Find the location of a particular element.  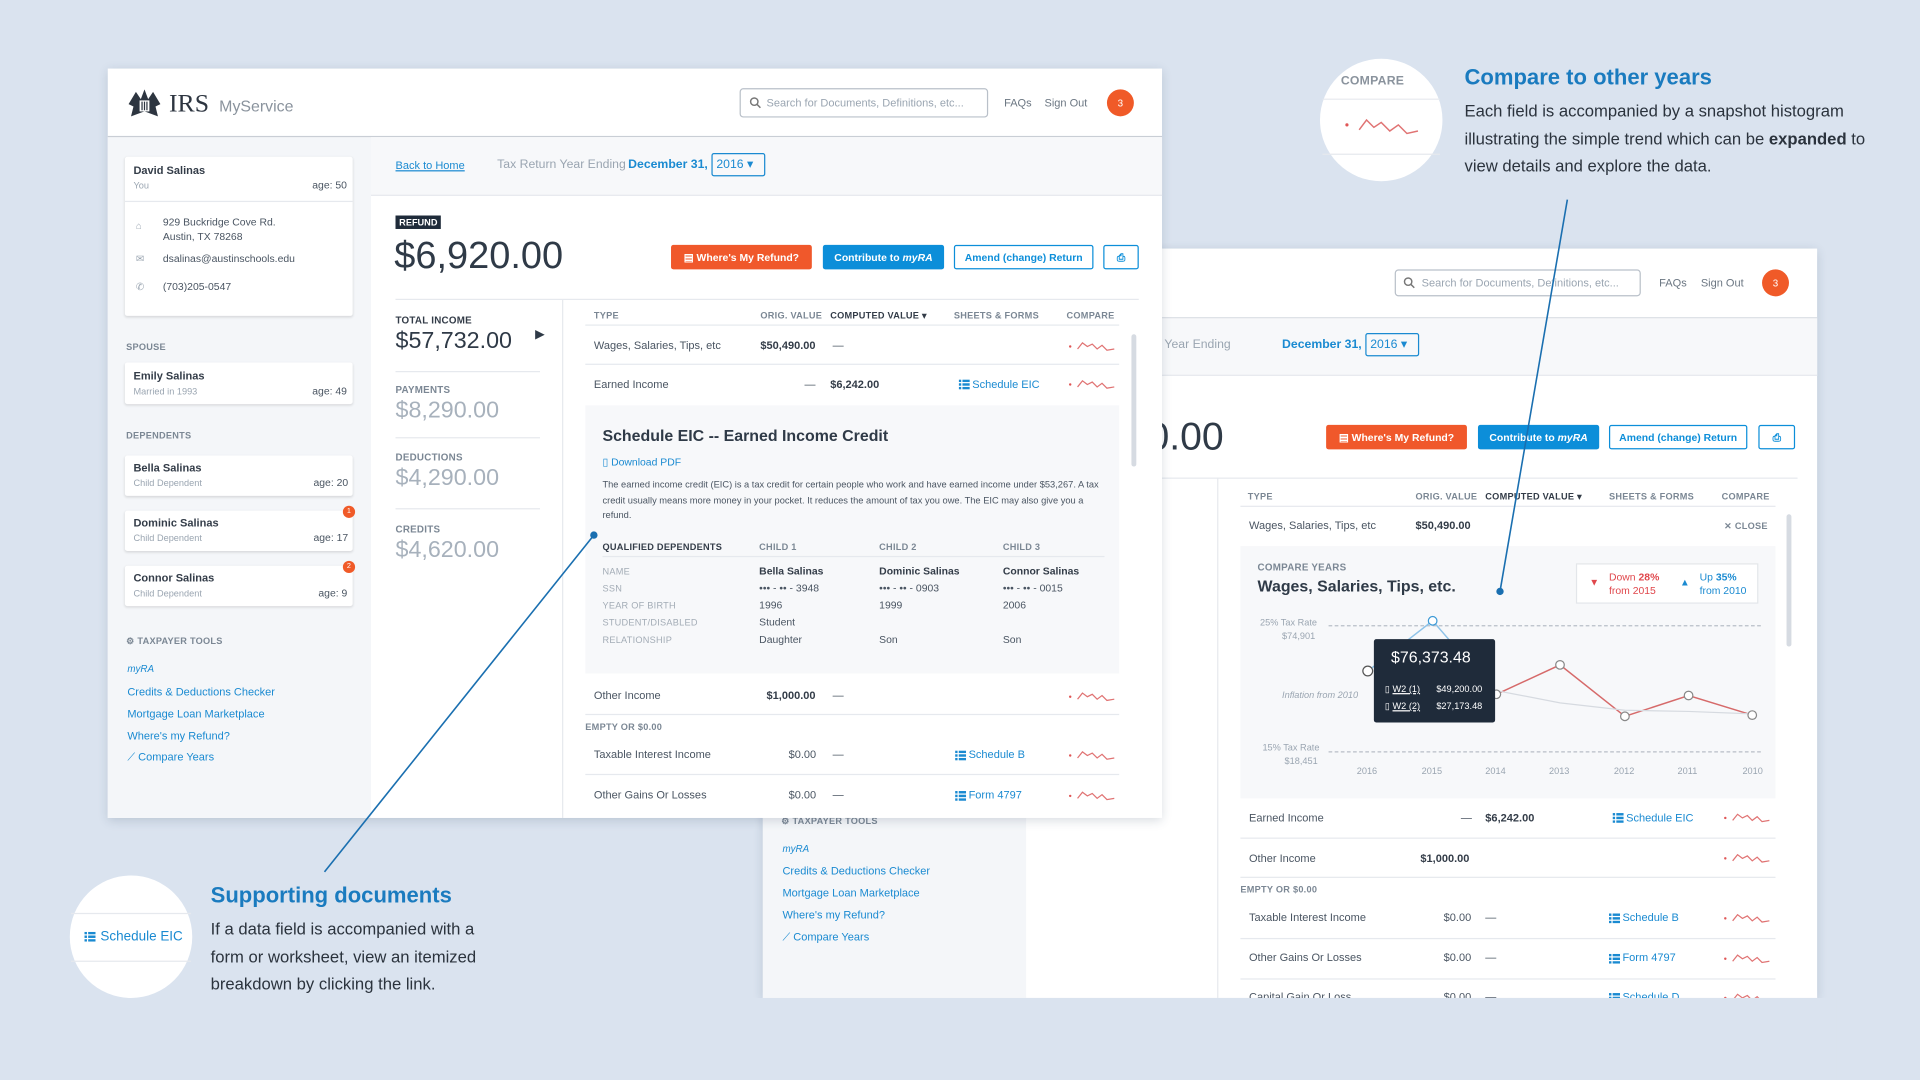

close-button: ✕ CLOSE is located at coordinates (1746, 526).